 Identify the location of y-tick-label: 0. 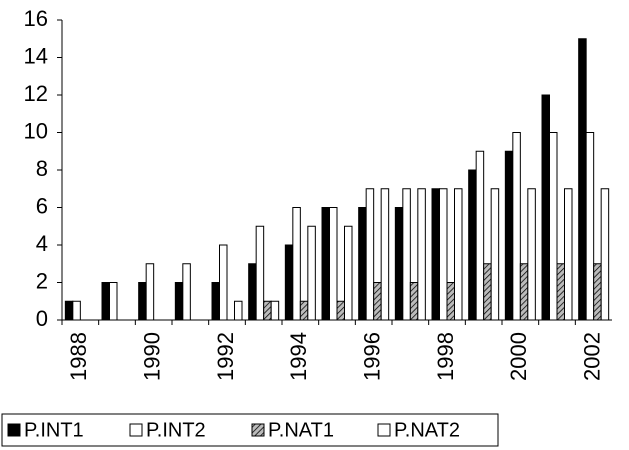
(42, 318).